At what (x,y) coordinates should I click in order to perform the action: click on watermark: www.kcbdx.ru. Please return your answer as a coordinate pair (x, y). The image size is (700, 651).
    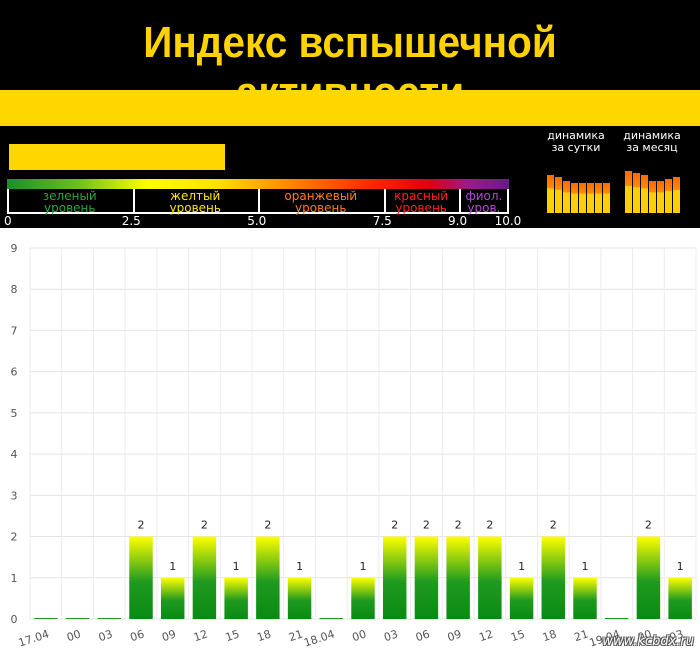
    Looking at the image, I should click on (648, 641).